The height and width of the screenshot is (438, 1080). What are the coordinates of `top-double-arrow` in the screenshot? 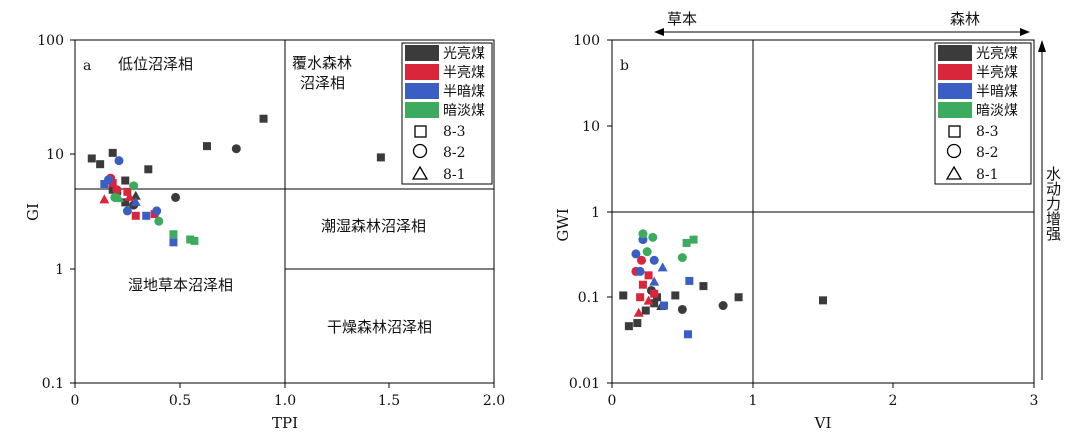 It's located at (842, 32).